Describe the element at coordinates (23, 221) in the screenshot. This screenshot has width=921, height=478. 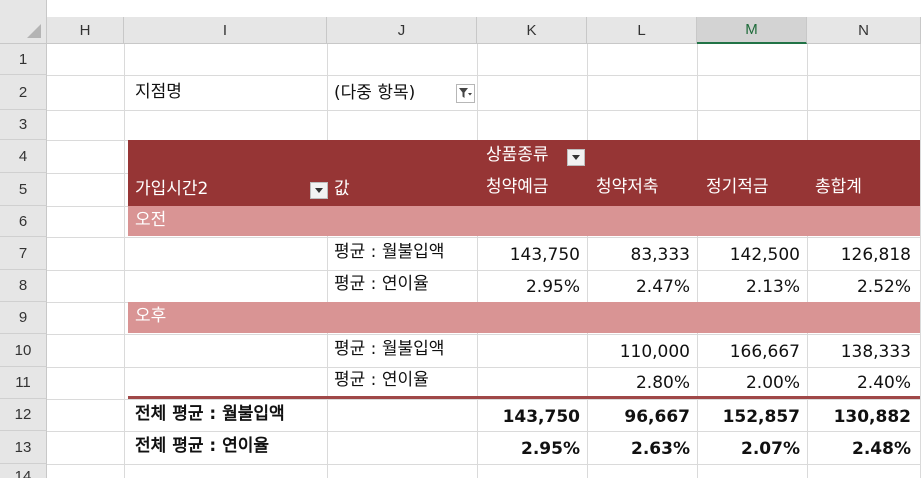
I see `row-header: 6` at that location.